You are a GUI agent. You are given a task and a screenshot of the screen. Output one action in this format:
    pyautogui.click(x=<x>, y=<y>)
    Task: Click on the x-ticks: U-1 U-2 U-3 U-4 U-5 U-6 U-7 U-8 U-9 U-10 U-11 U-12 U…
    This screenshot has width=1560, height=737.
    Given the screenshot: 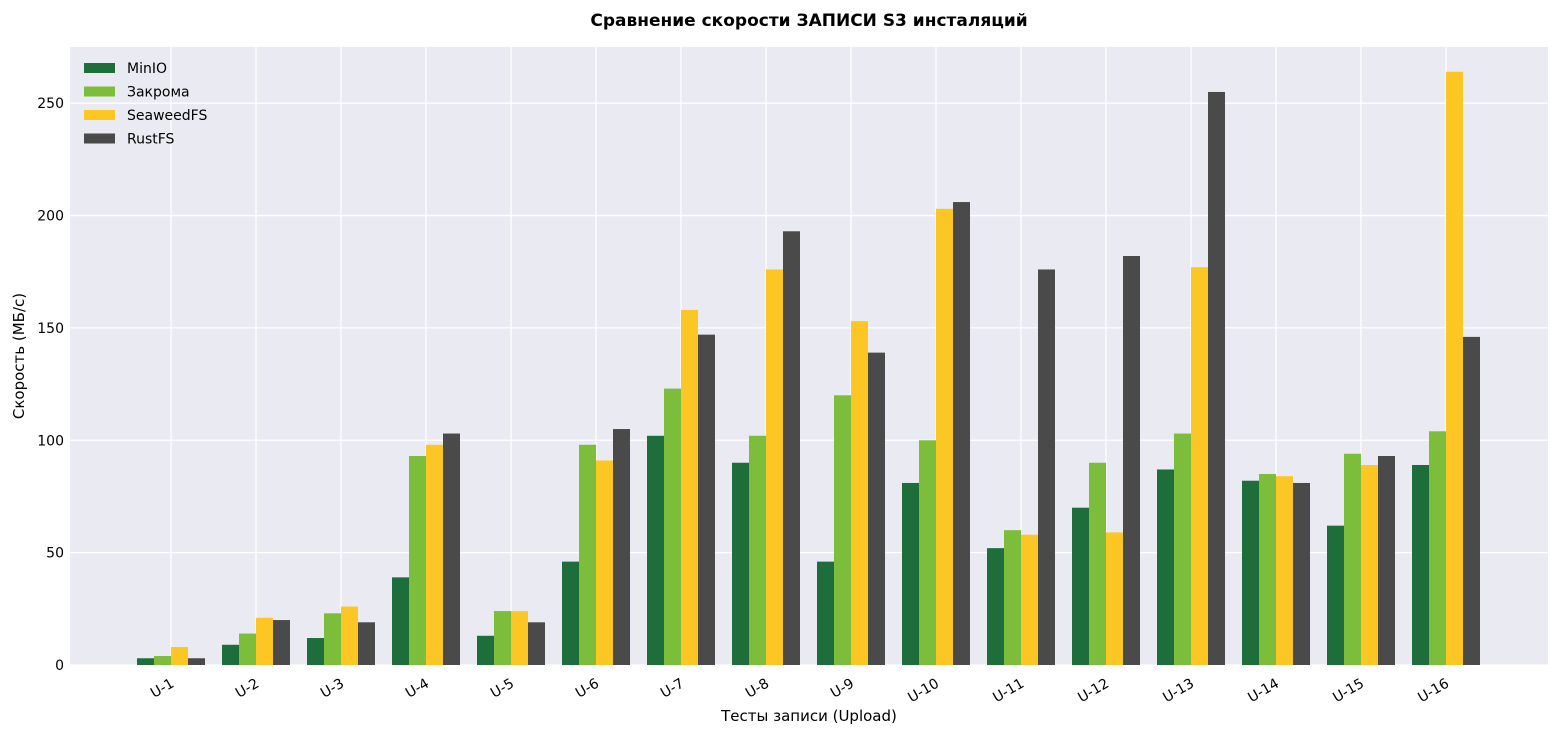 What is the action you would take?
    pyautogui.click(x=800, y=691)
    